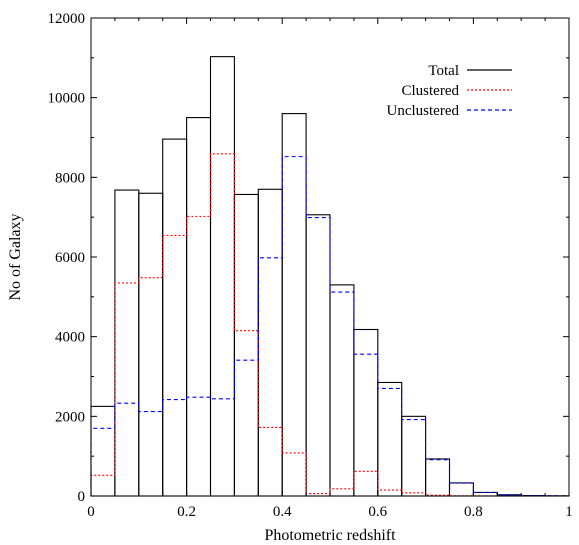  Describe the element at coordinates (15, 256) in the screenshot. I see `y-axis-label: No of Galaxy` at that location.